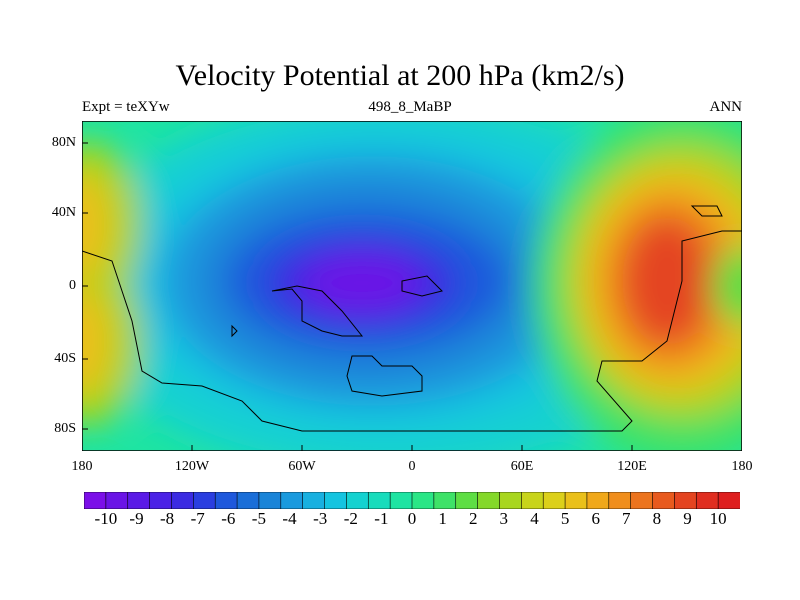  What do you see at coordinates (63, 212) in the screenshot?
I see `y-tick-label: 40N` at bounding box center [63, 212].